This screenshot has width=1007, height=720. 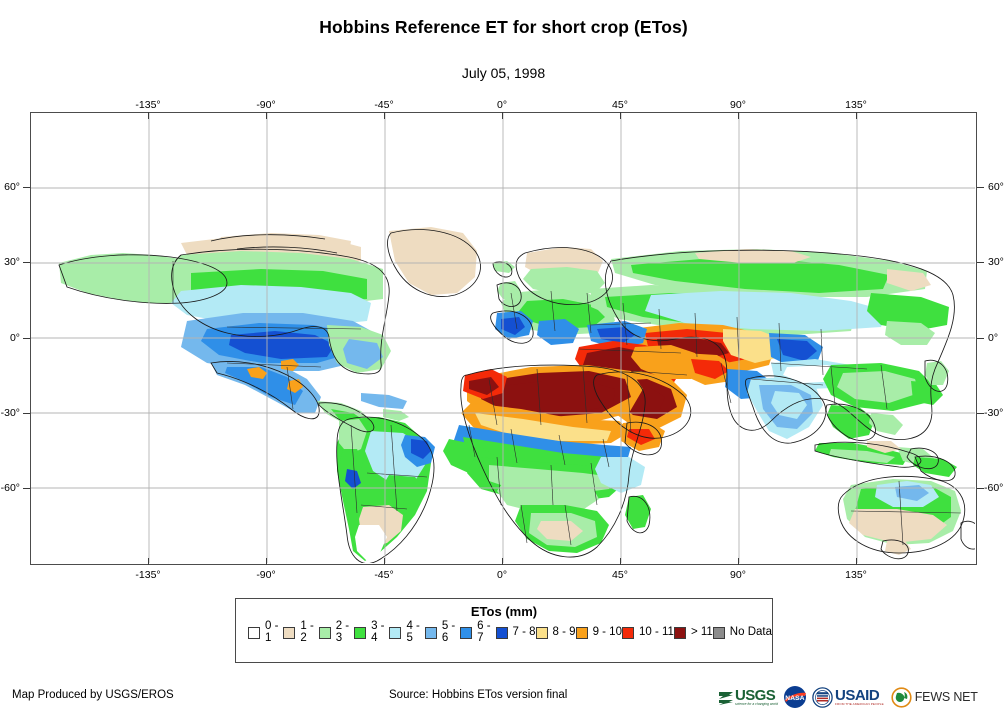 I want to click on page-subtitle: July 05, 1998, so click(x=503, y=73).